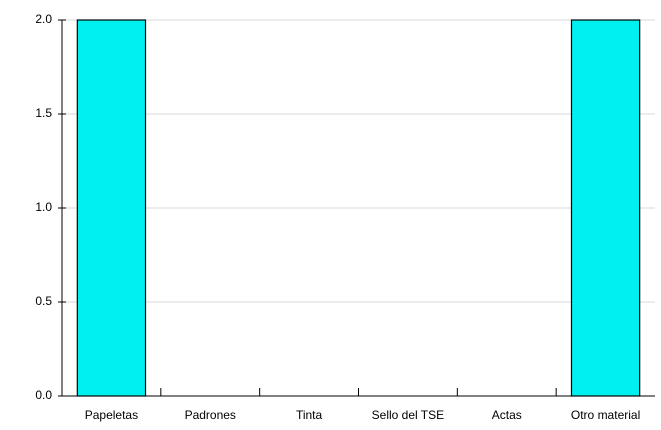  I want to click on x-tick-label: Padrones, so click(210, 415).